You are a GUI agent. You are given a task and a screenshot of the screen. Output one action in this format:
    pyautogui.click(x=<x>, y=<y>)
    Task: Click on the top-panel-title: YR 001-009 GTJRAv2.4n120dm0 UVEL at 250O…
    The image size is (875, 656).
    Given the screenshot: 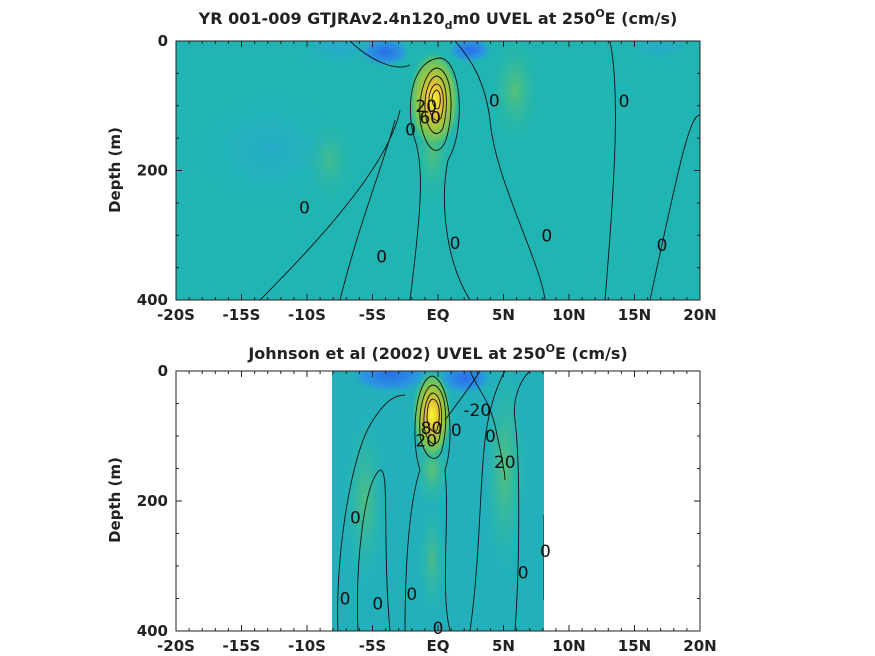 What is the action you would take?
    pyautogui.click(x=438, y=19)
    